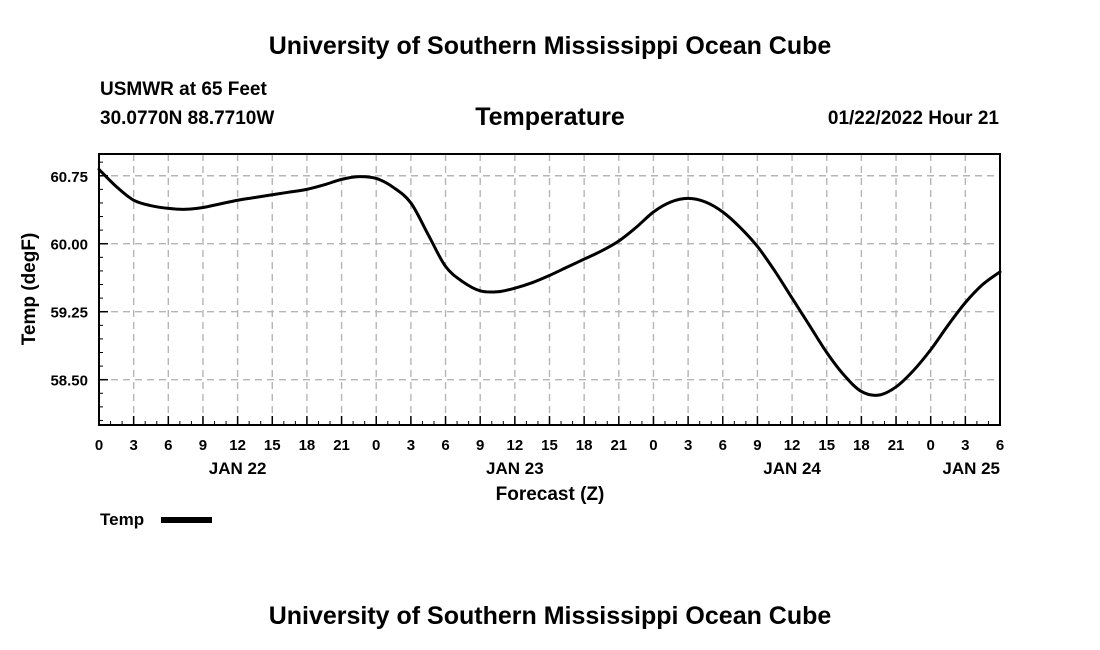  What do you see at coordinates (29, 289) in the screenshot?
I see `y-axis-title: Temp (degF)` at bounding box center [29, 289].